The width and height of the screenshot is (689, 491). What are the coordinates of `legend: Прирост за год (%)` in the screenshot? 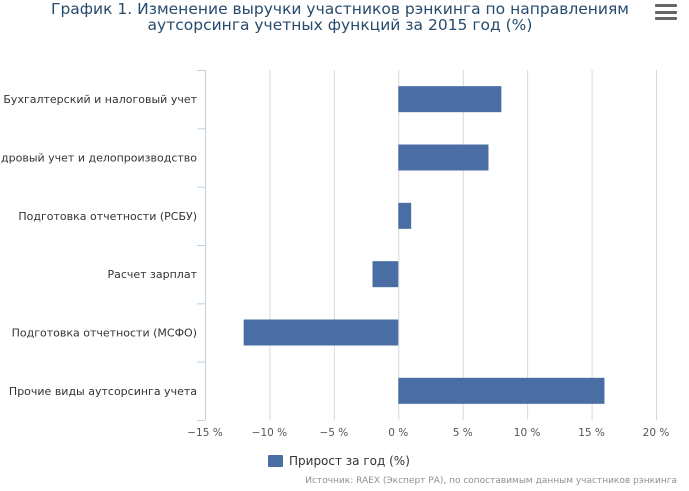 It's located at (339, 461).